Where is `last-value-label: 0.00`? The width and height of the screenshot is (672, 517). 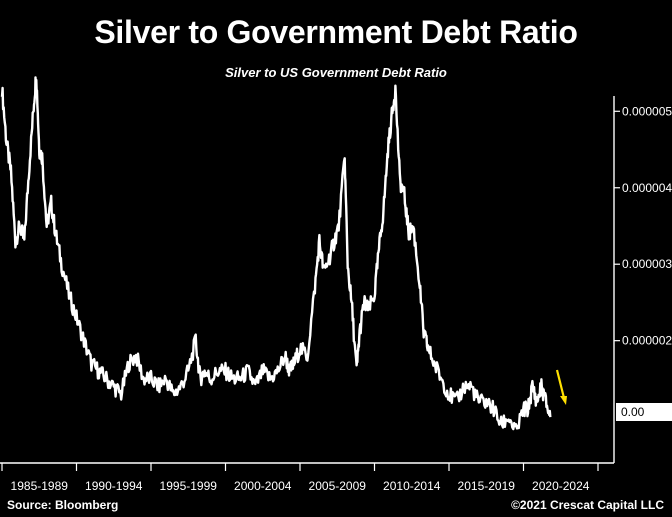
last-value-label: 0.00 is located at coordinates (644, 412).